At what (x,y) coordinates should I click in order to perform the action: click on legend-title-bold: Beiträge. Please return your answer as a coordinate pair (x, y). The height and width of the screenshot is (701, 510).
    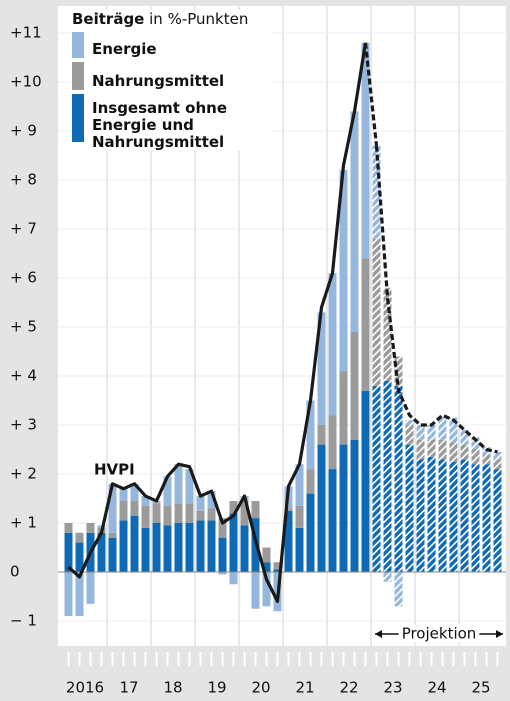
    Looking at the image, I should click on (108, 19).